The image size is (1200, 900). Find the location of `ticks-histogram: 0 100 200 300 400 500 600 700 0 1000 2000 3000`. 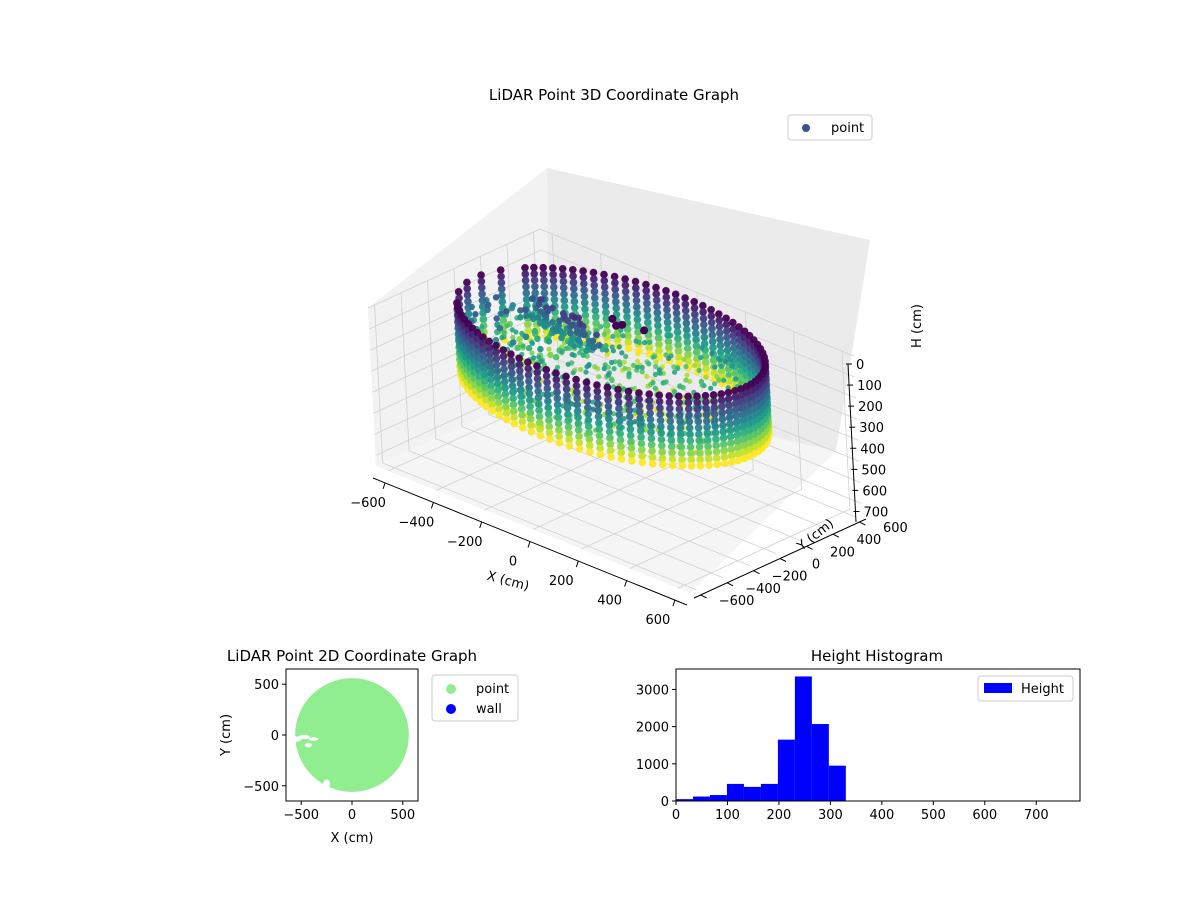

ticks-histogram: 0 100 200 300 400 500 600 700 0 1000 2000 3000 is located at coordinates (842, 753).